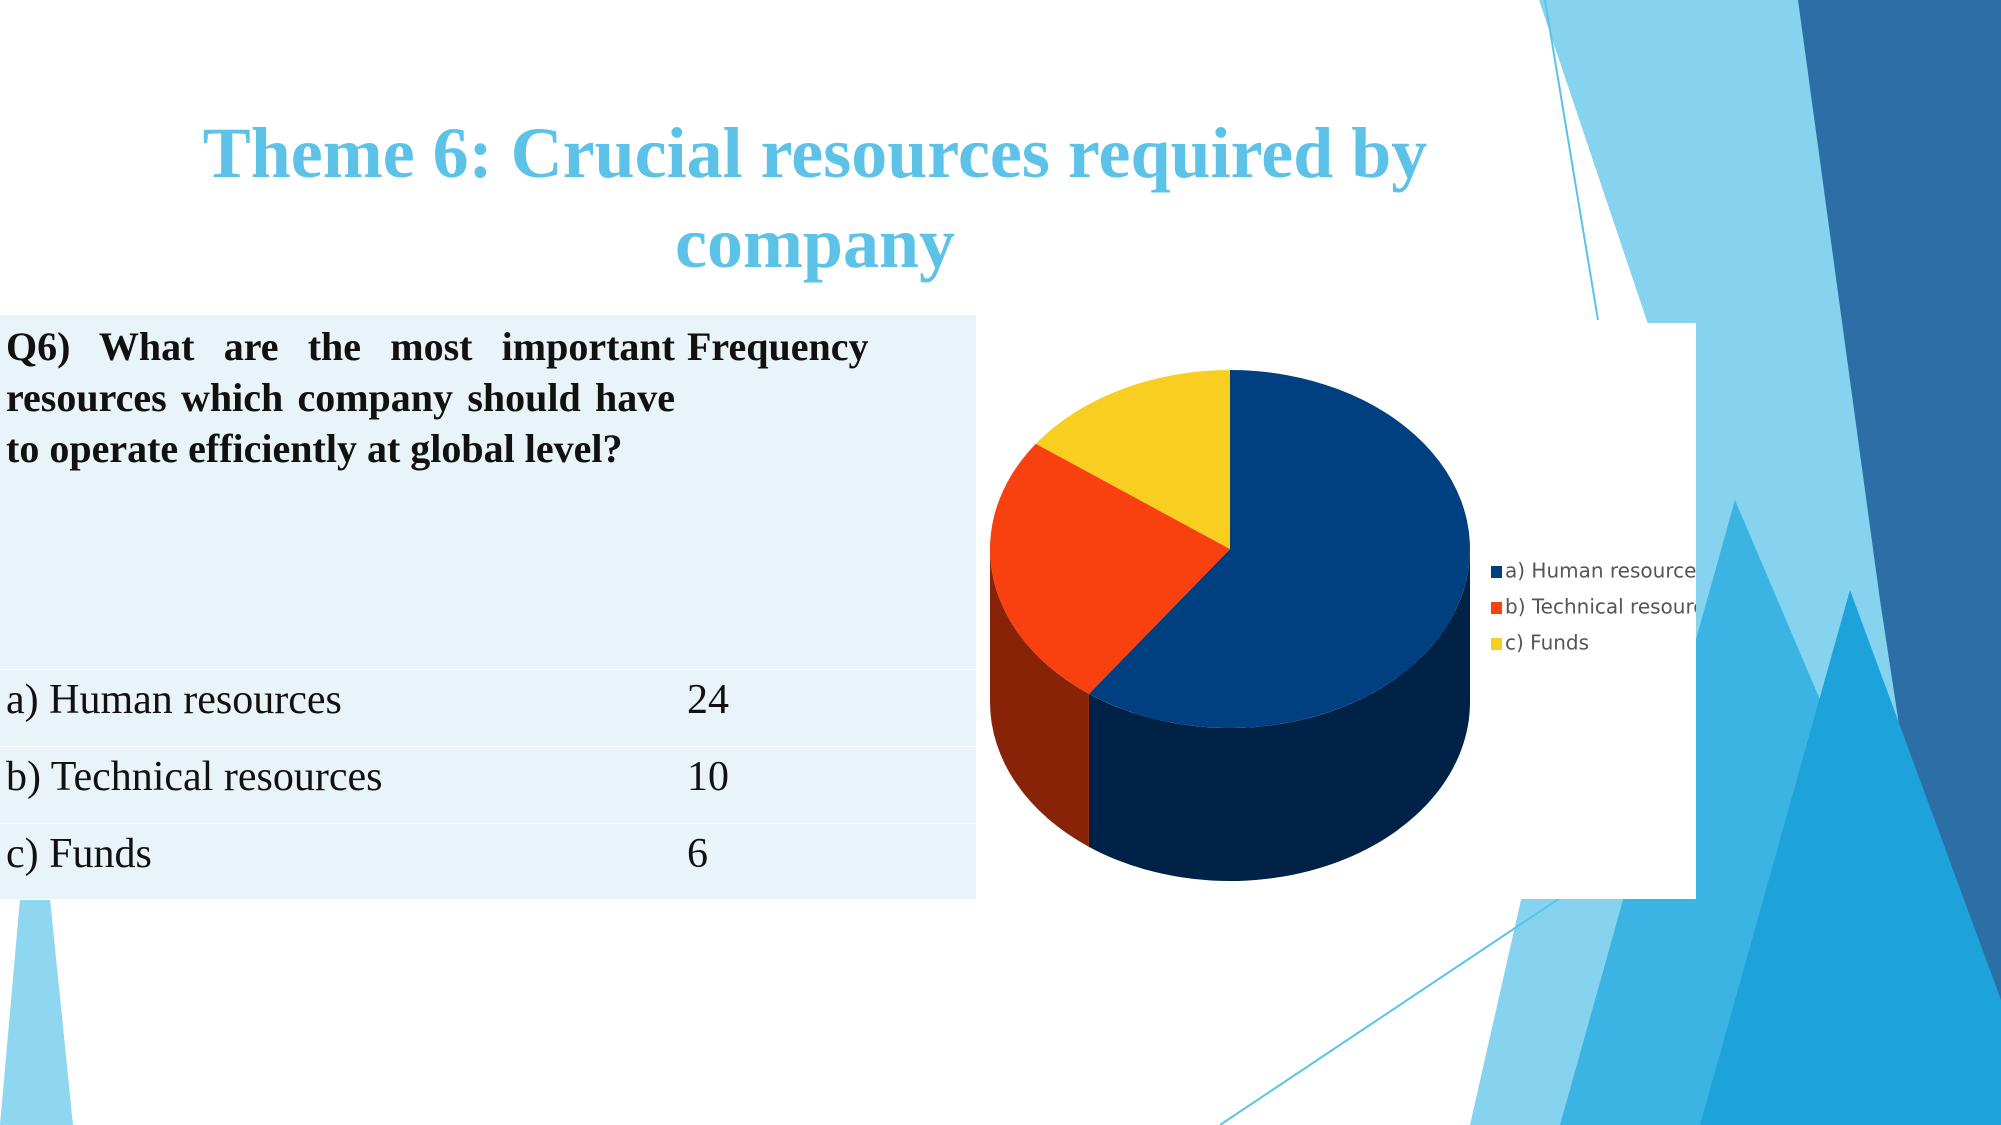  Describe the element at coordinates (1600, 607) in the screenshot. I see `legend-label: b) Technical resources` at that location.